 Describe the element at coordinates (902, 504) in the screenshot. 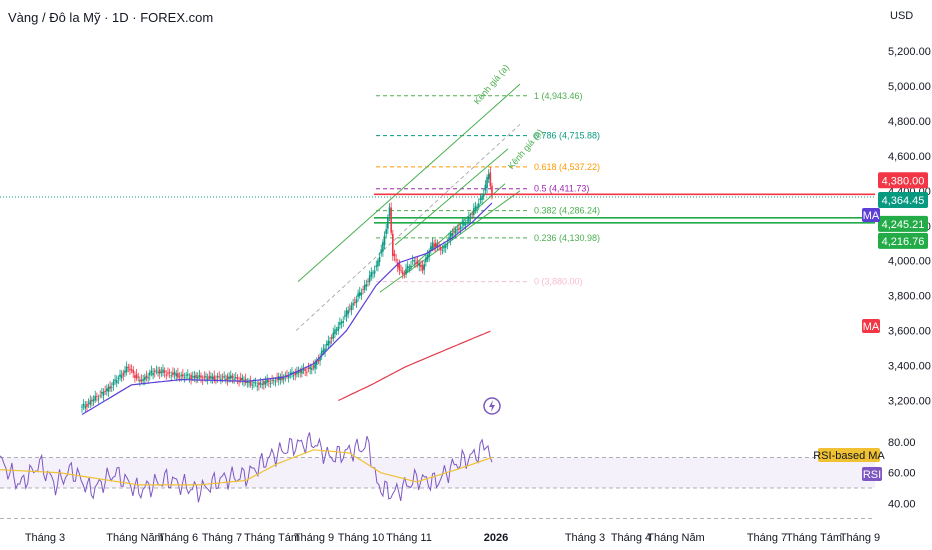

I see `rsi-tick-label: 40.00` at that location.